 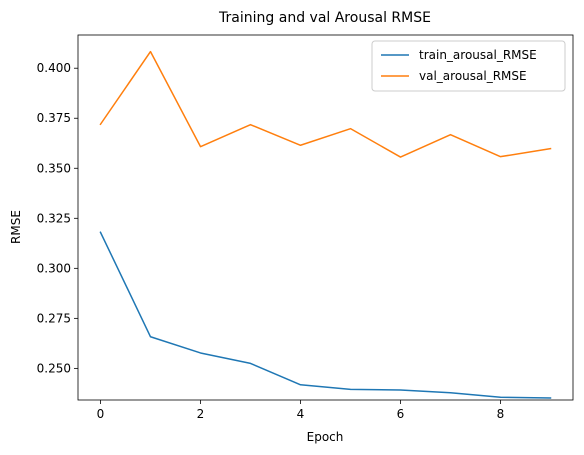 I want to click on x-tick-label: 0, so click(x=101, y=414).